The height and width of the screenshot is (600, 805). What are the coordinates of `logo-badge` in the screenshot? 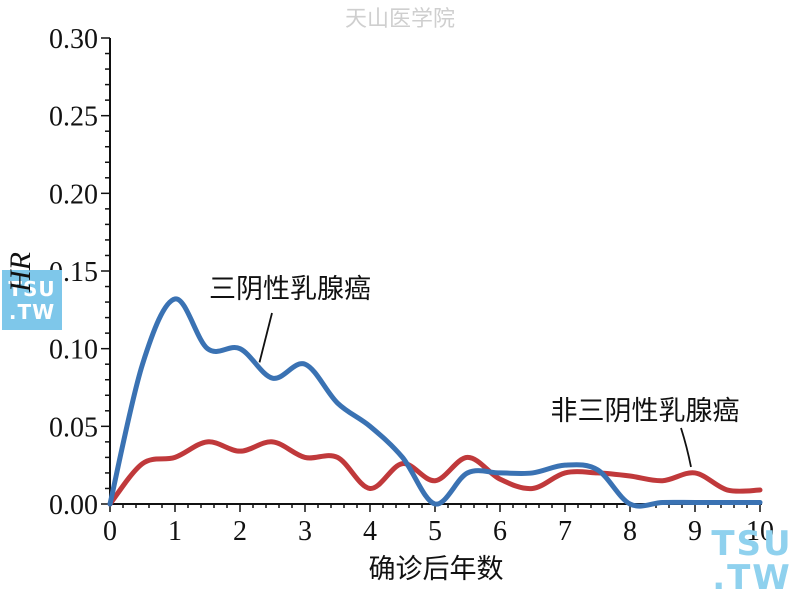 It's located at (32, 300).